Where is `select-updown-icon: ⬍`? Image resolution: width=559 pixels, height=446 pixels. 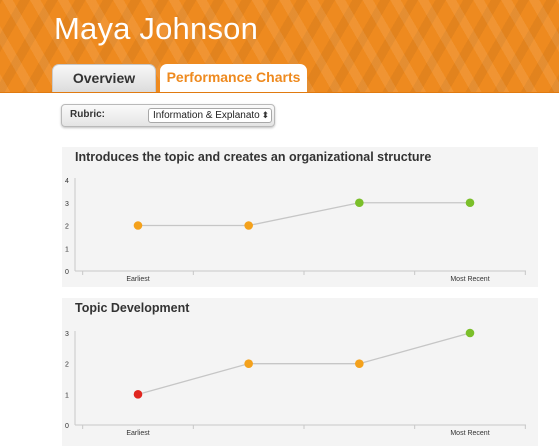 select-updown-icon: ⬍ is located at coordinates (264, 115).